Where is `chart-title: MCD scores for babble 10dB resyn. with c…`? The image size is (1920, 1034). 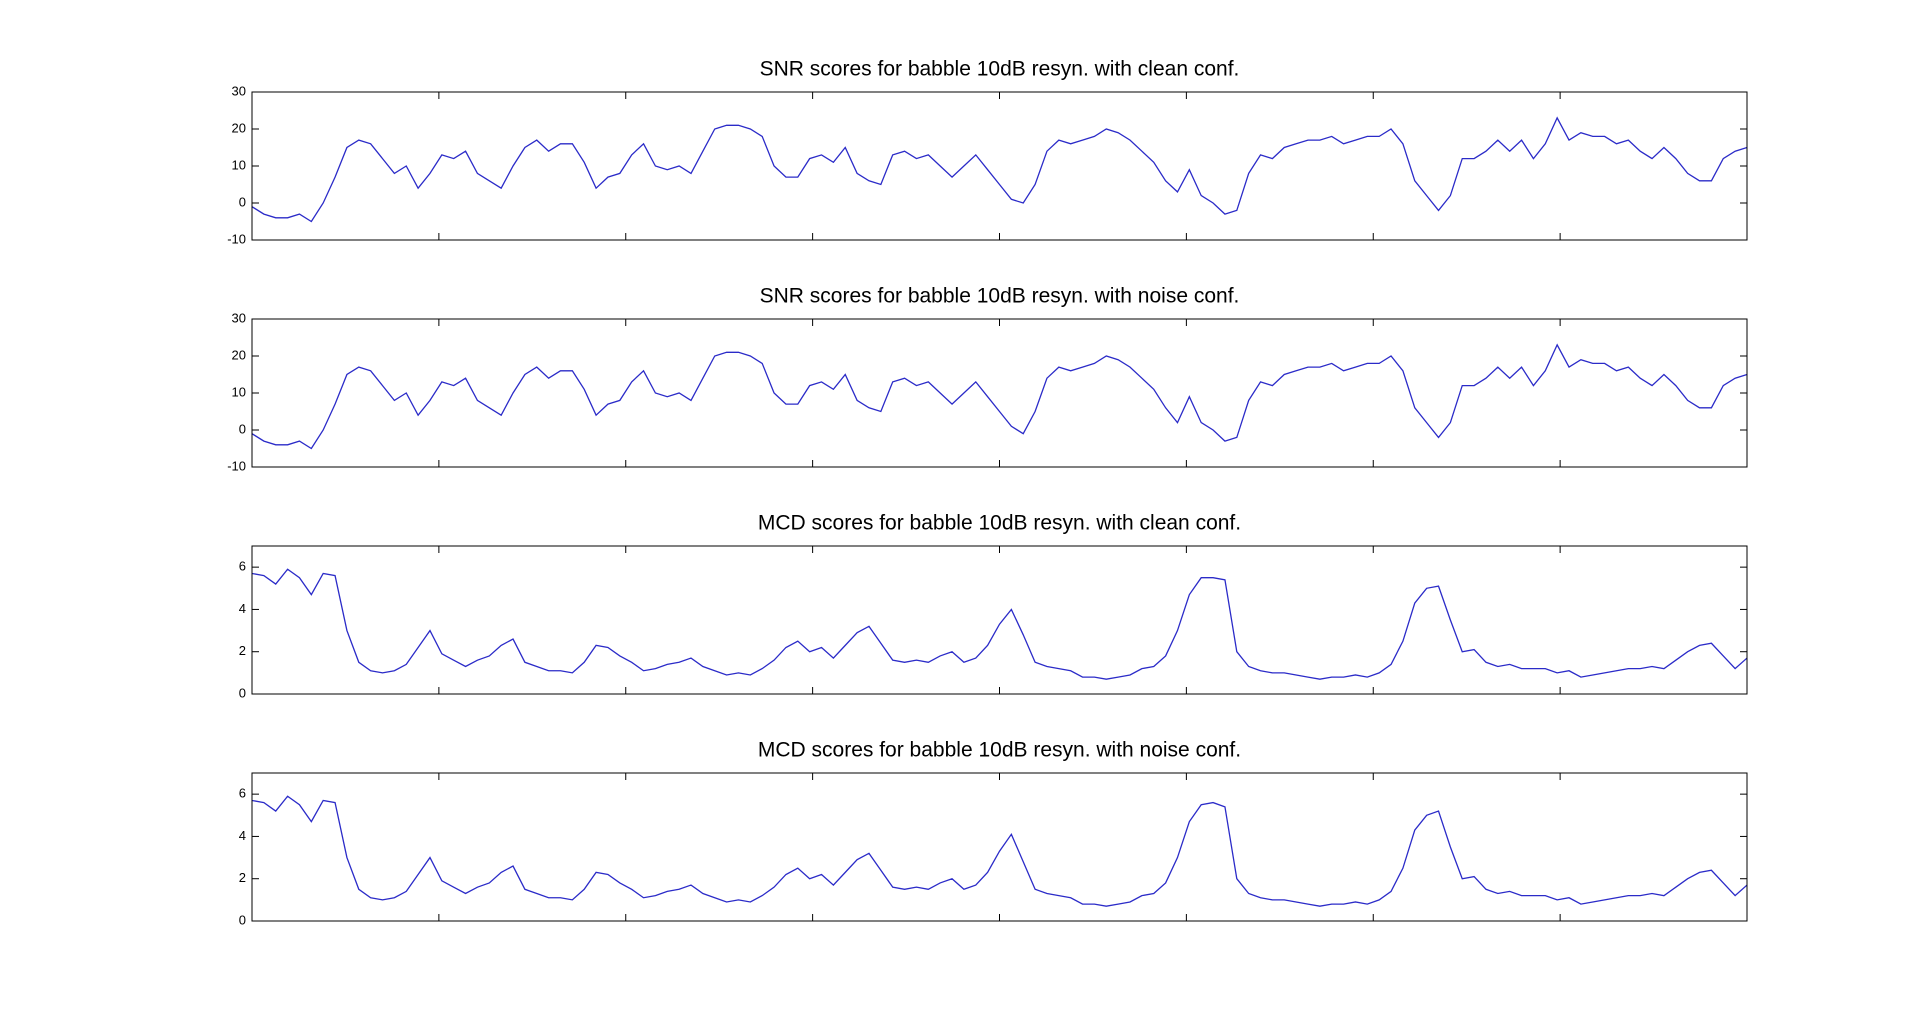
chart-title: MCD scores for babble 10dB resyn. with c… is located at coordinates (999, 523).